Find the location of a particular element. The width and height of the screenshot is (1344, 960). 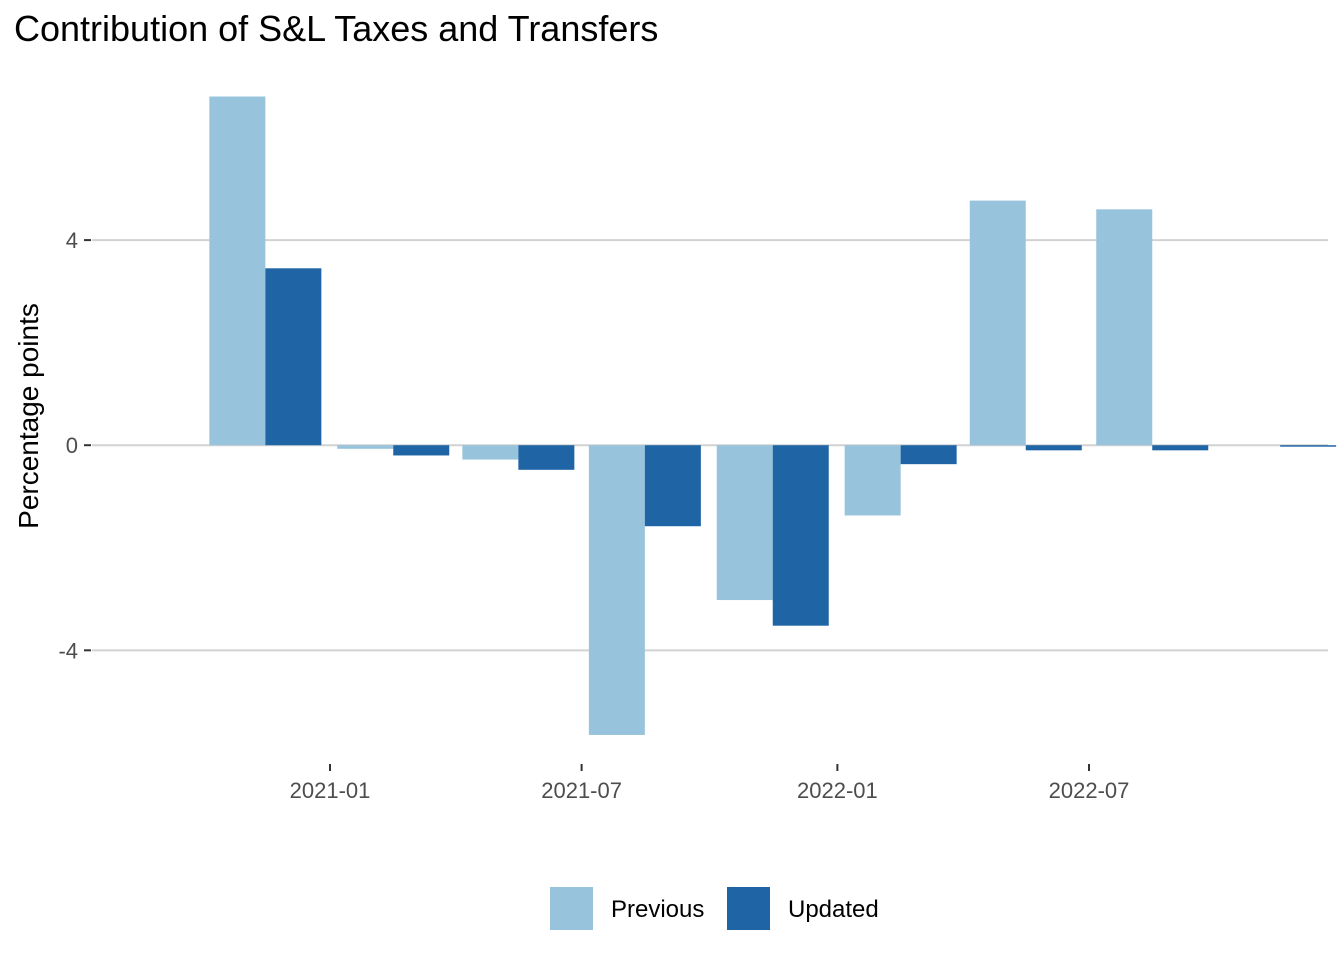

y-tick-label: 0 is located at coordinates (72, 445).